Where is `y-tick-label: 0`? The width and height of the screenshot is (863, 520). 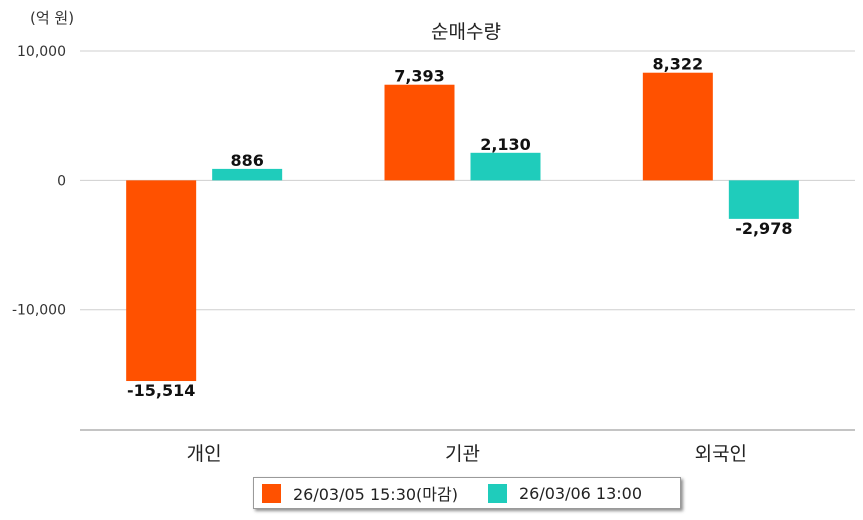
y-tick-label: 0 is located at coordinates (61, 181).